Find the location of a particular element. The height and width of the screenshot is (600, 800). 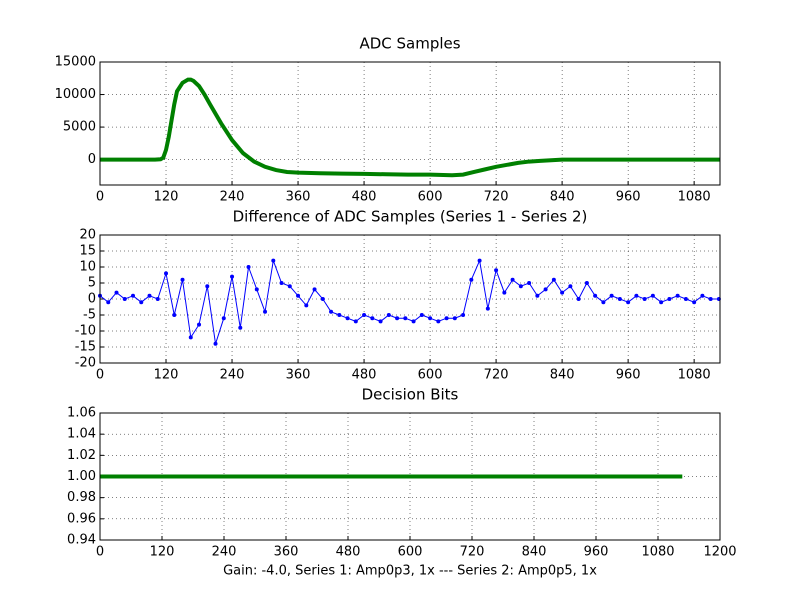

y-tick-label: 15 is located at coordinates (87, 251).